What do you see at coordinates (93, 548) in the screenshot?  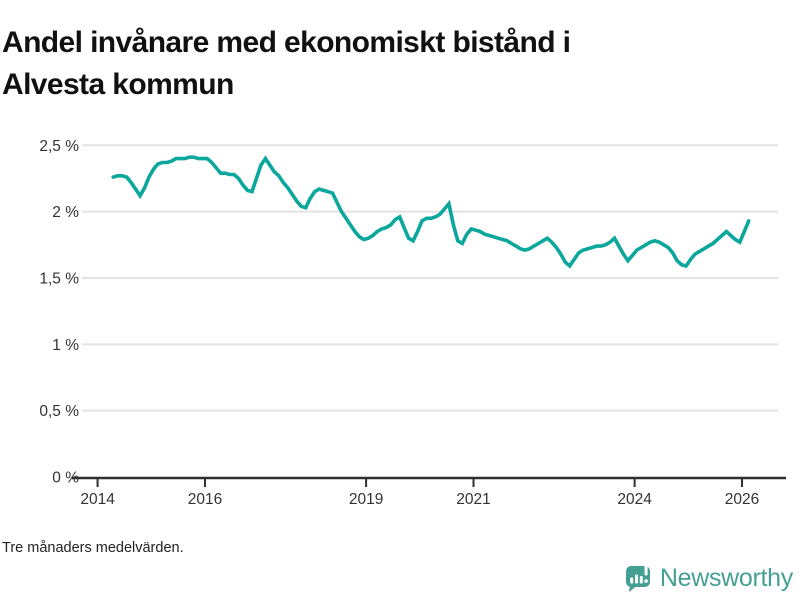 I see `chart-footnote: Tre månaders medelvärden.` at bounding box center [93, 548].